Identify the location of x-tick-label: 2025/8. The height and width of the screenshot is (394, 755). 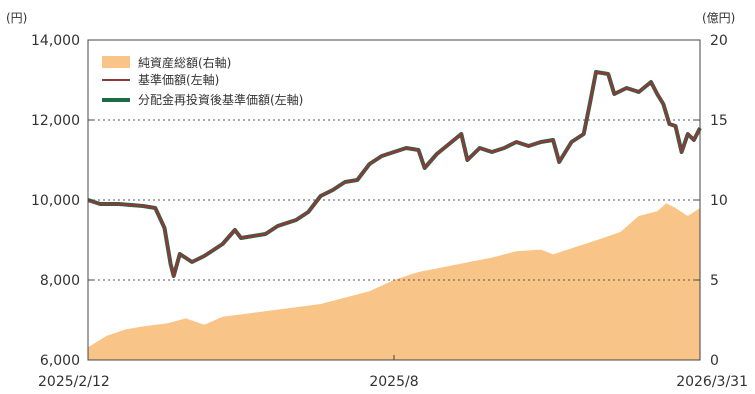
(393, 382).